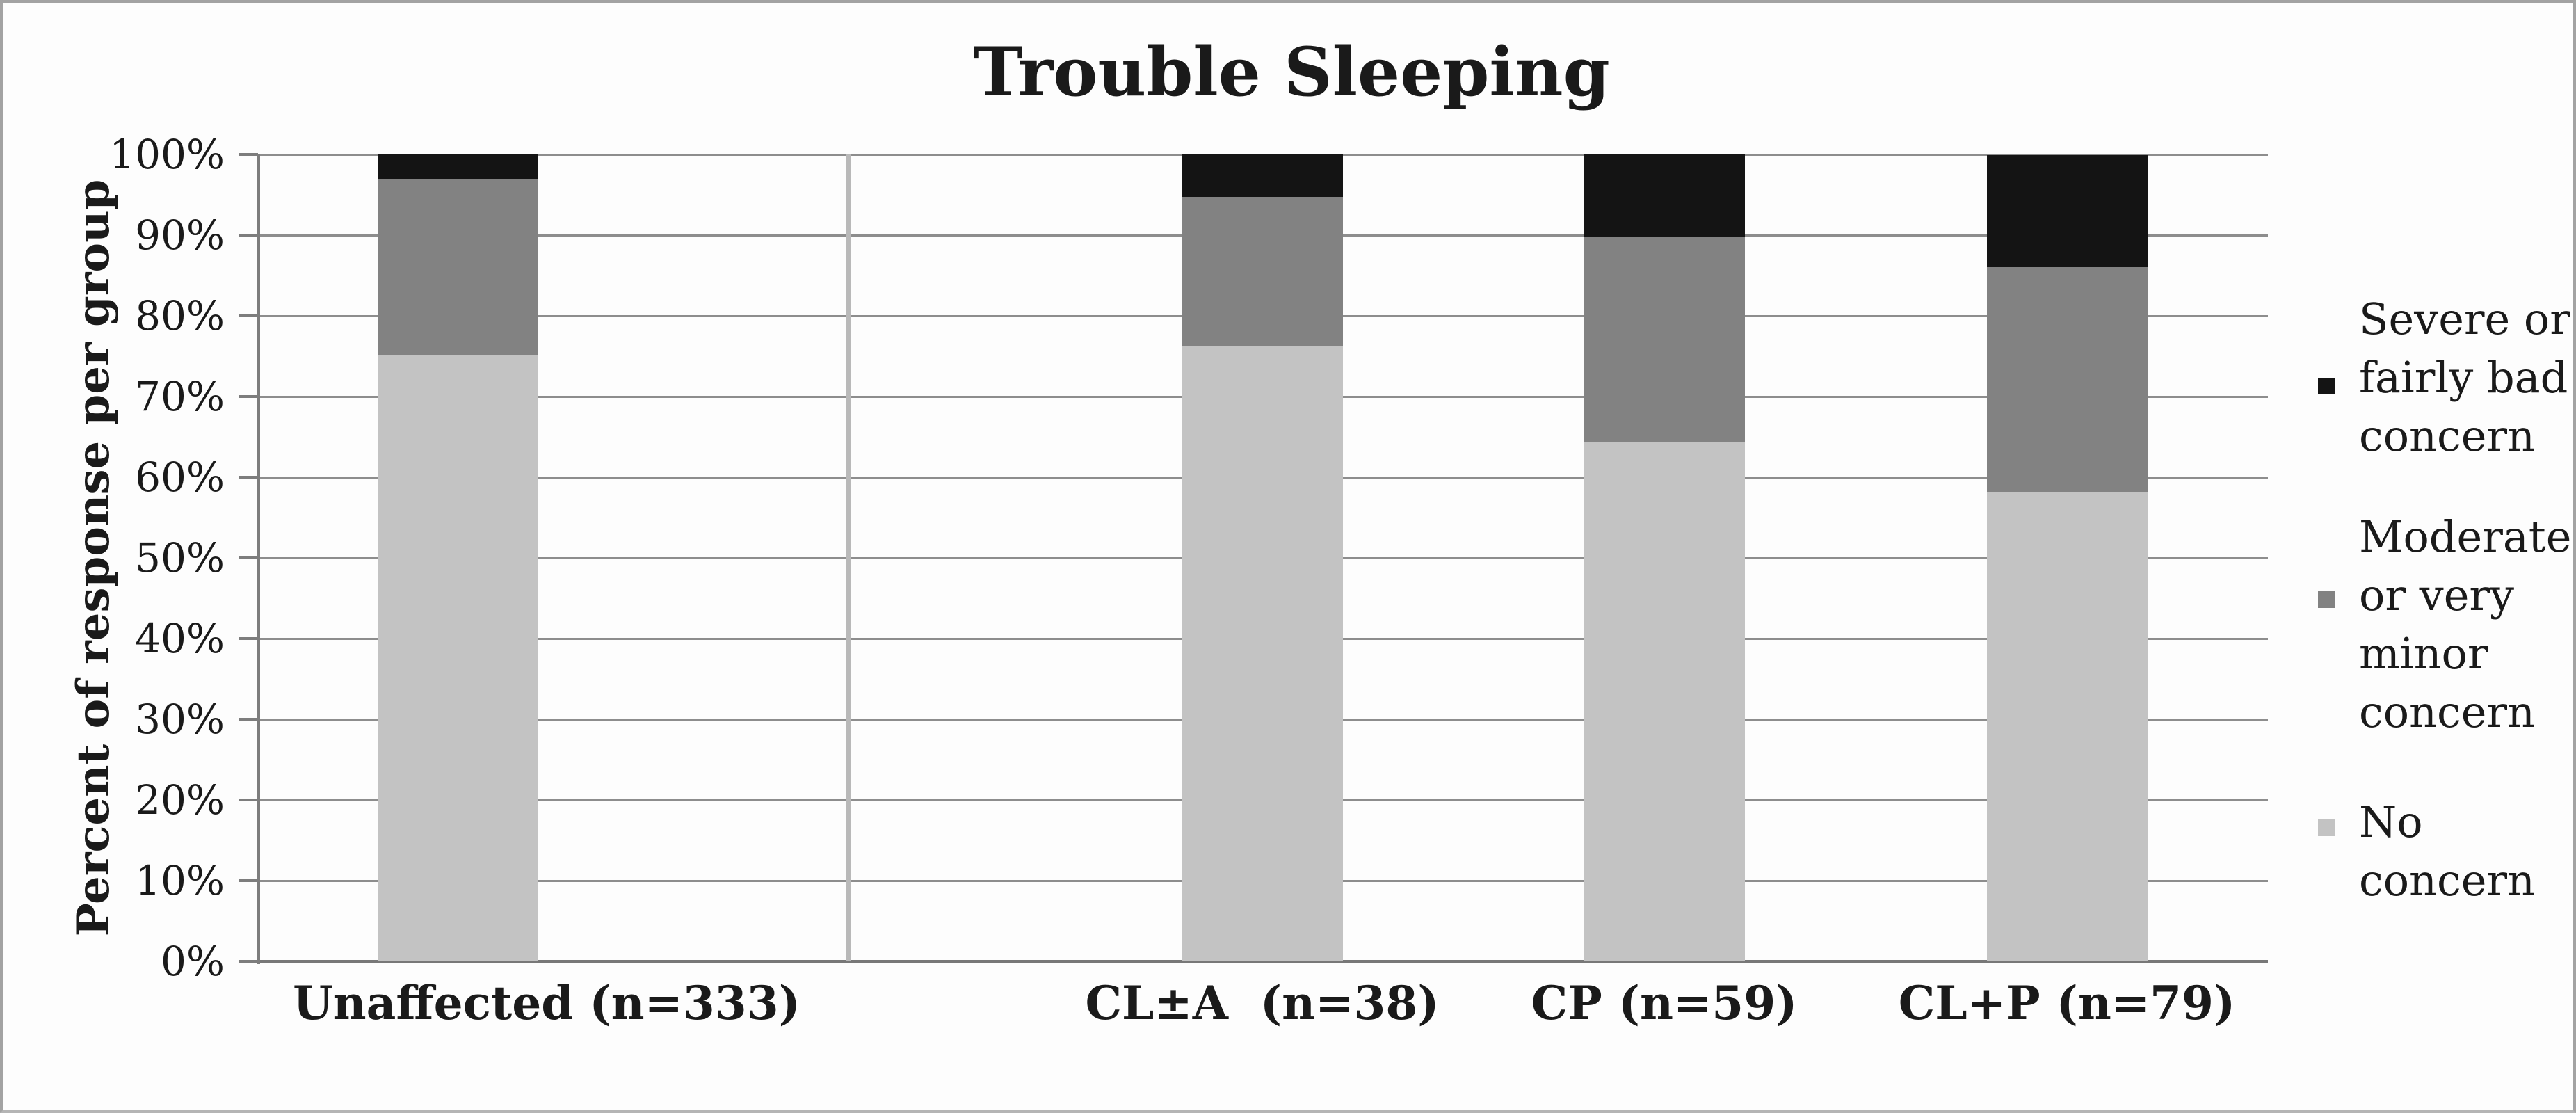 The width and height of the screenshot is (2576, 1113). What do you see at coordinates (248, 638) in the screenshot?
I see `y-tick-40%` at bounding box center [248, 638].